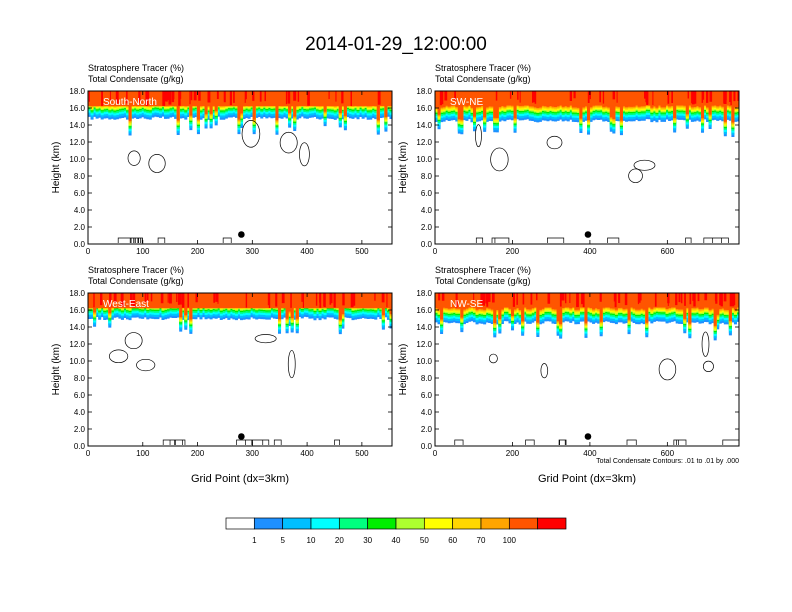 The width and height of the screenshot is (792, 612). Describe the element at coordinates (466, 102) in the screenshot. I see `region-label: SW-NE` at that location.